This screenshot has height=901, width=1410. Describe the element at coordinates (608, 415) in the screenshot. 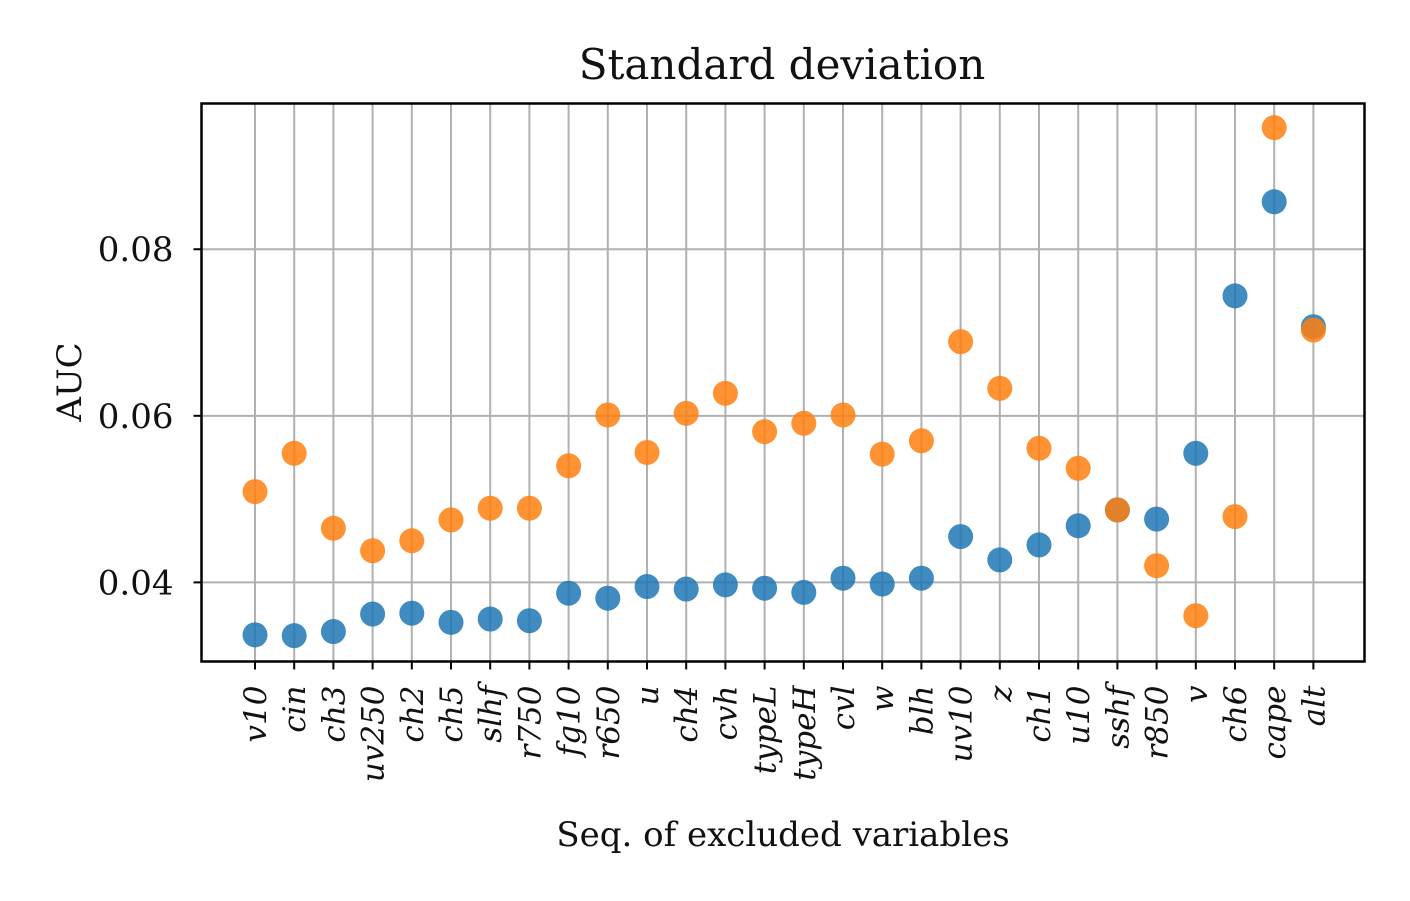

I see `point-orange-r650` at that location.